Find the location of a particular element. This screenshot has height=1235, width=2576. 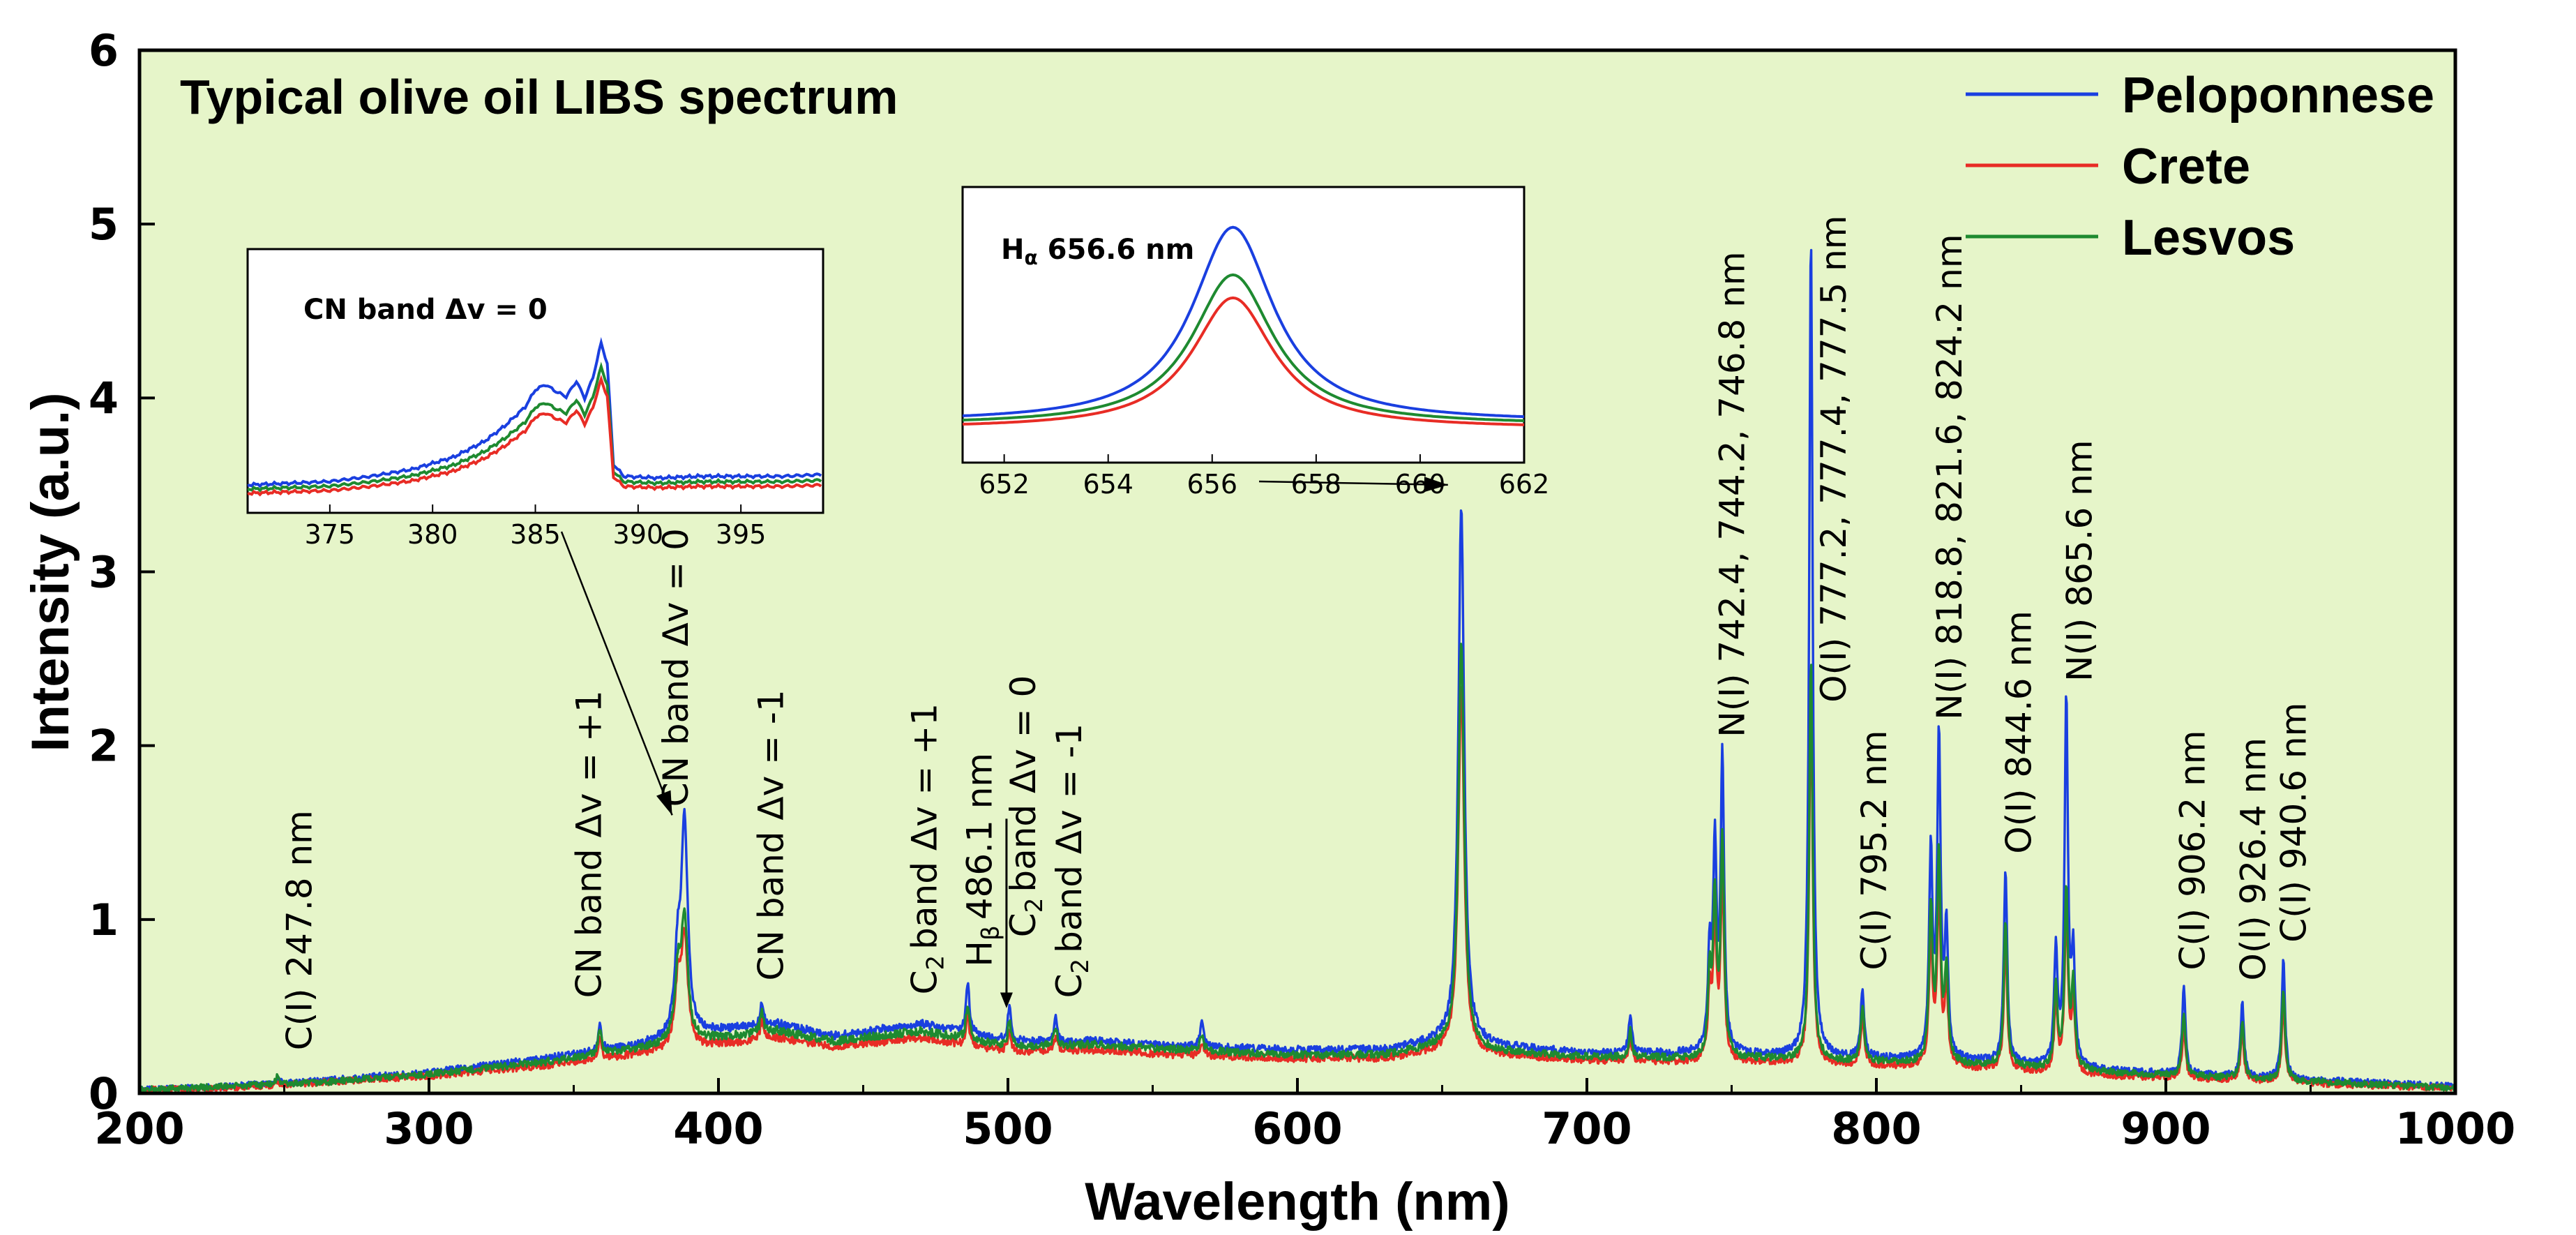

ha-inset-arrow-head is located at coordinates (1436, 485).